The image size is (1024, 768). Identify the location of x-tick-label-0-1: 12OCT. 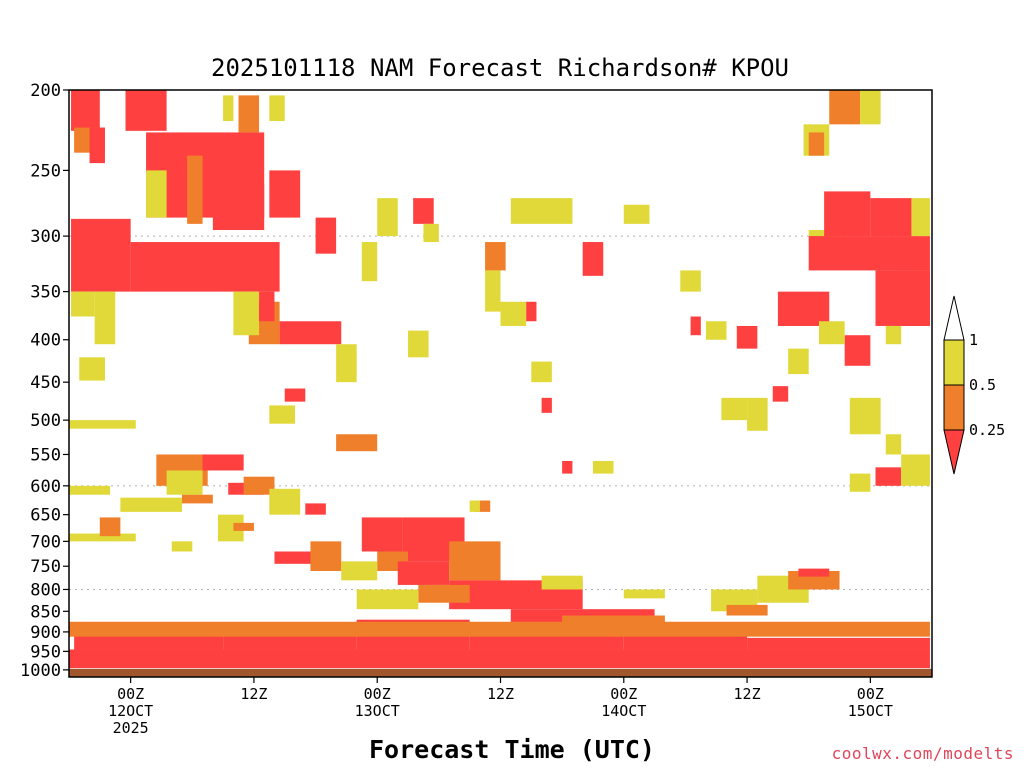
(130, 711).